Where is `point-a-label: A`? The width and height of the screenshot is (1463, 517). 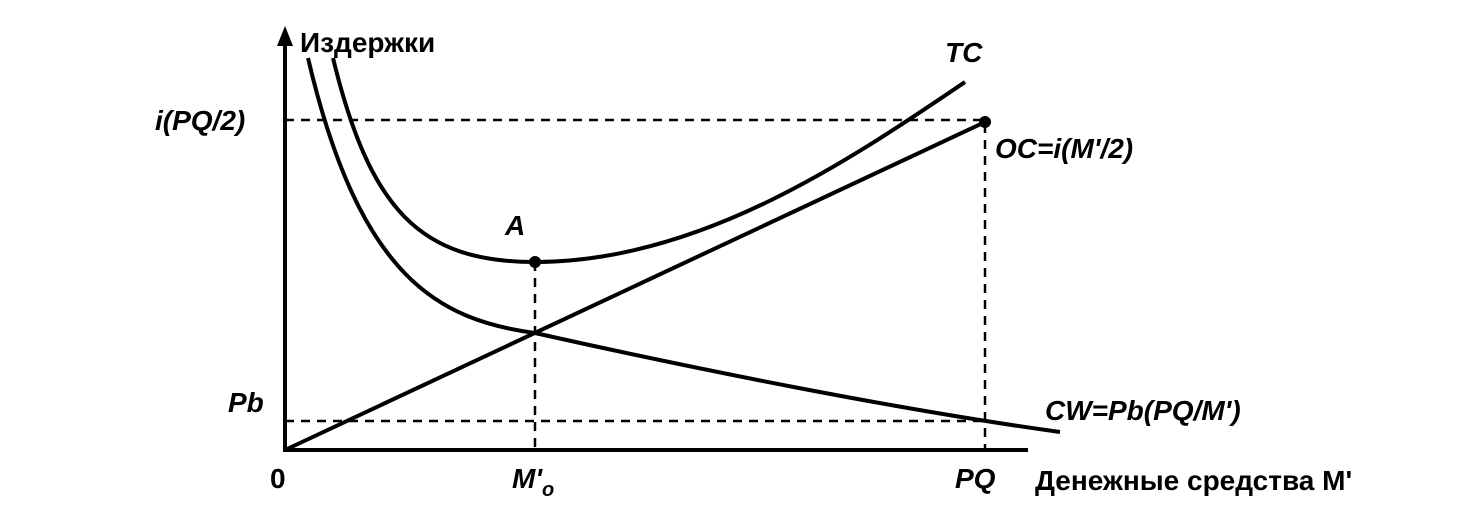
point-a-label: A is located at coordinates (514, 225).